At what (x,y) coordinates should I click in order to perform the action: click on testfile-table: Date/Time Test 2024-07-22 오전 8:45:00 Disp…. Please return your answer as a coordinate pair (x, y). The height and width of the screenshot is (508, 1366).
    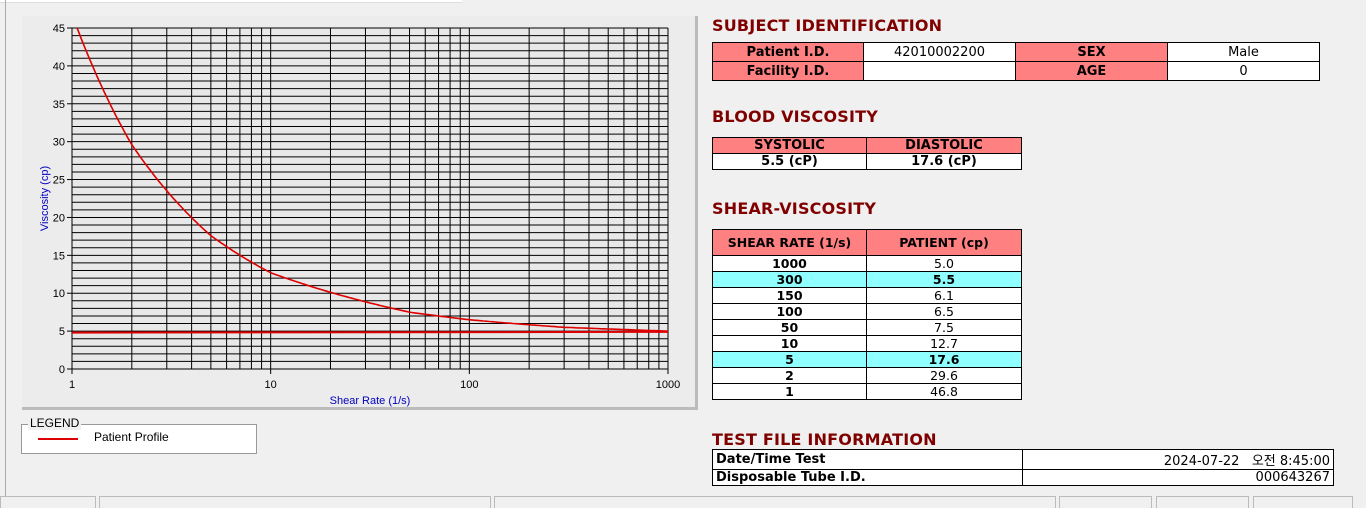
    Looking at the image, I should click on (1023, 467).